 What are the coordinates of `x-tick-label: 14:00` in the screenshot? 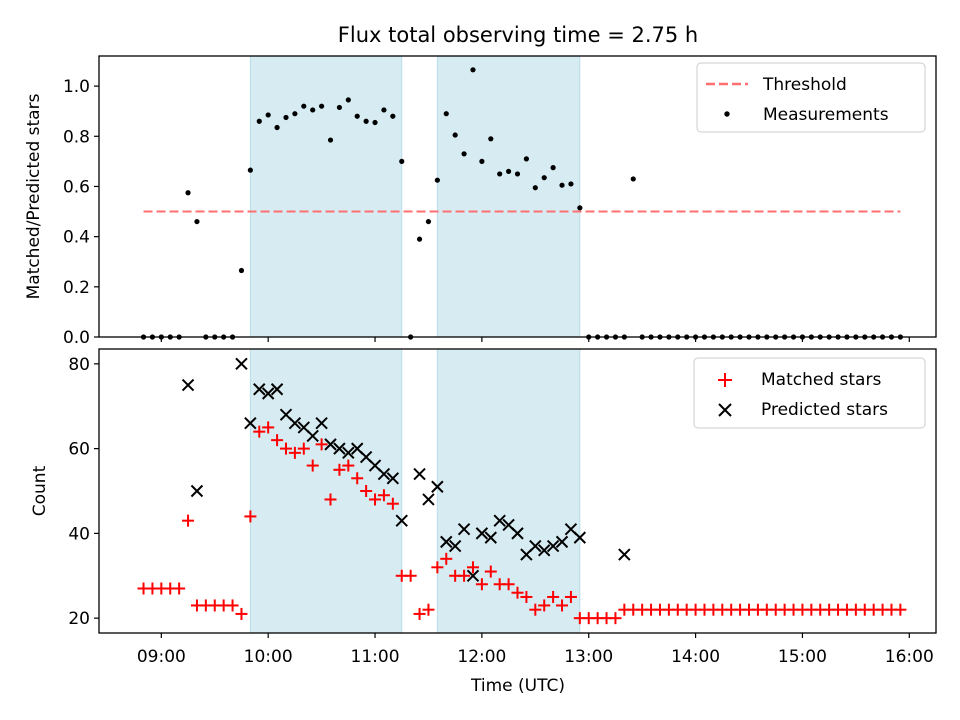 It's located at (695, 657).